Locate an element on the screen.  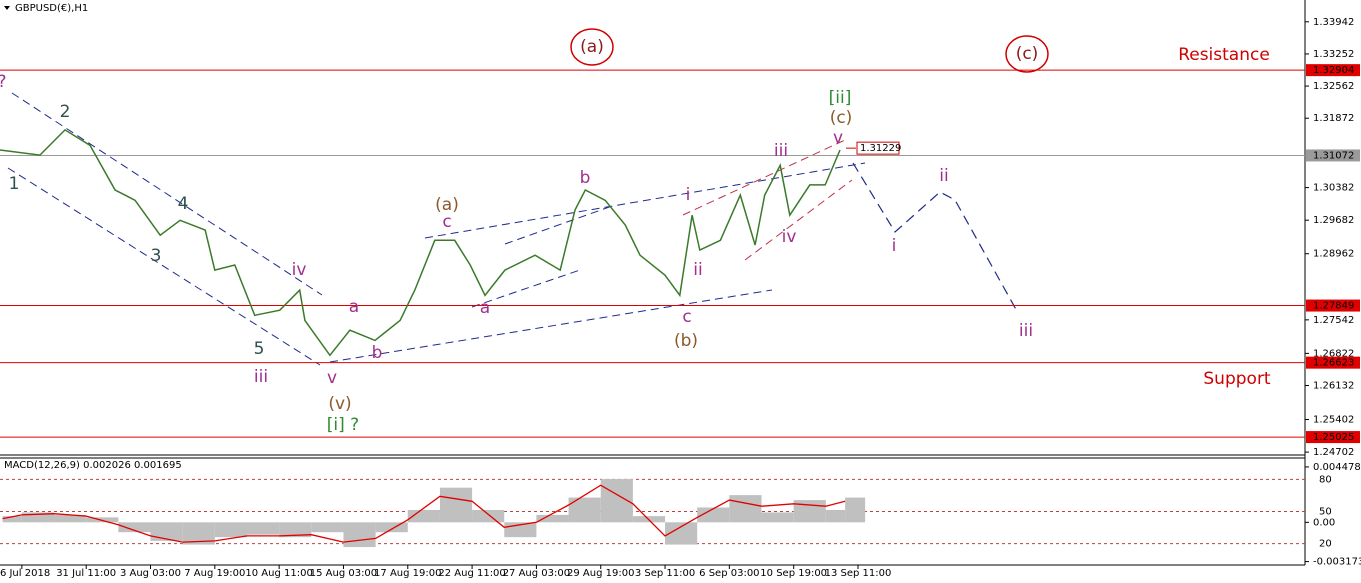
wave-label: [ii] is located at coordinates (840, 98).